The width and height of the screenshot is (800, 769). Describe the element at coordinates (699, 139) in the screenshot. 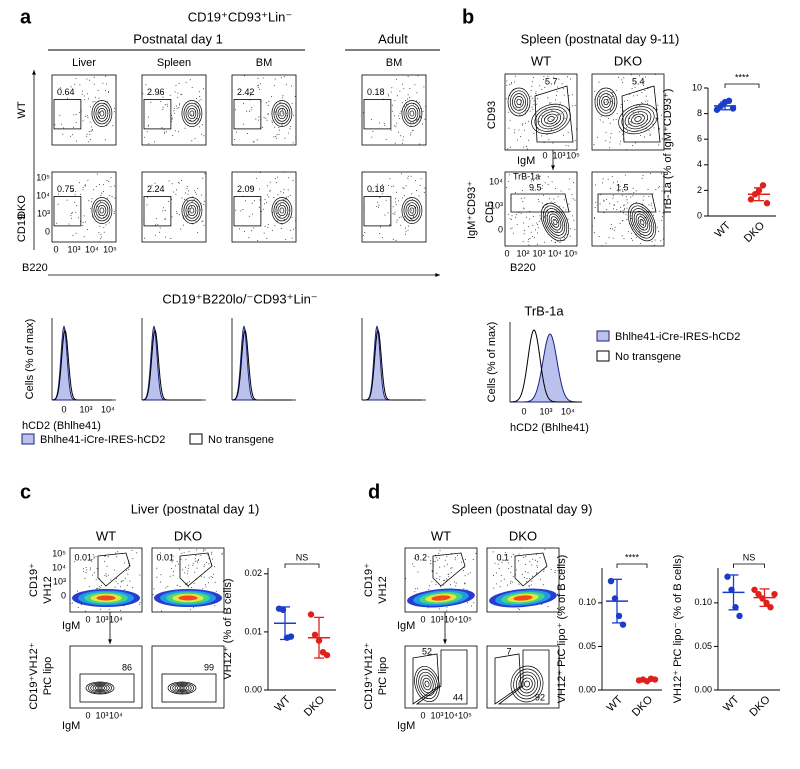

I see `y-tick-label: 6` at that location.